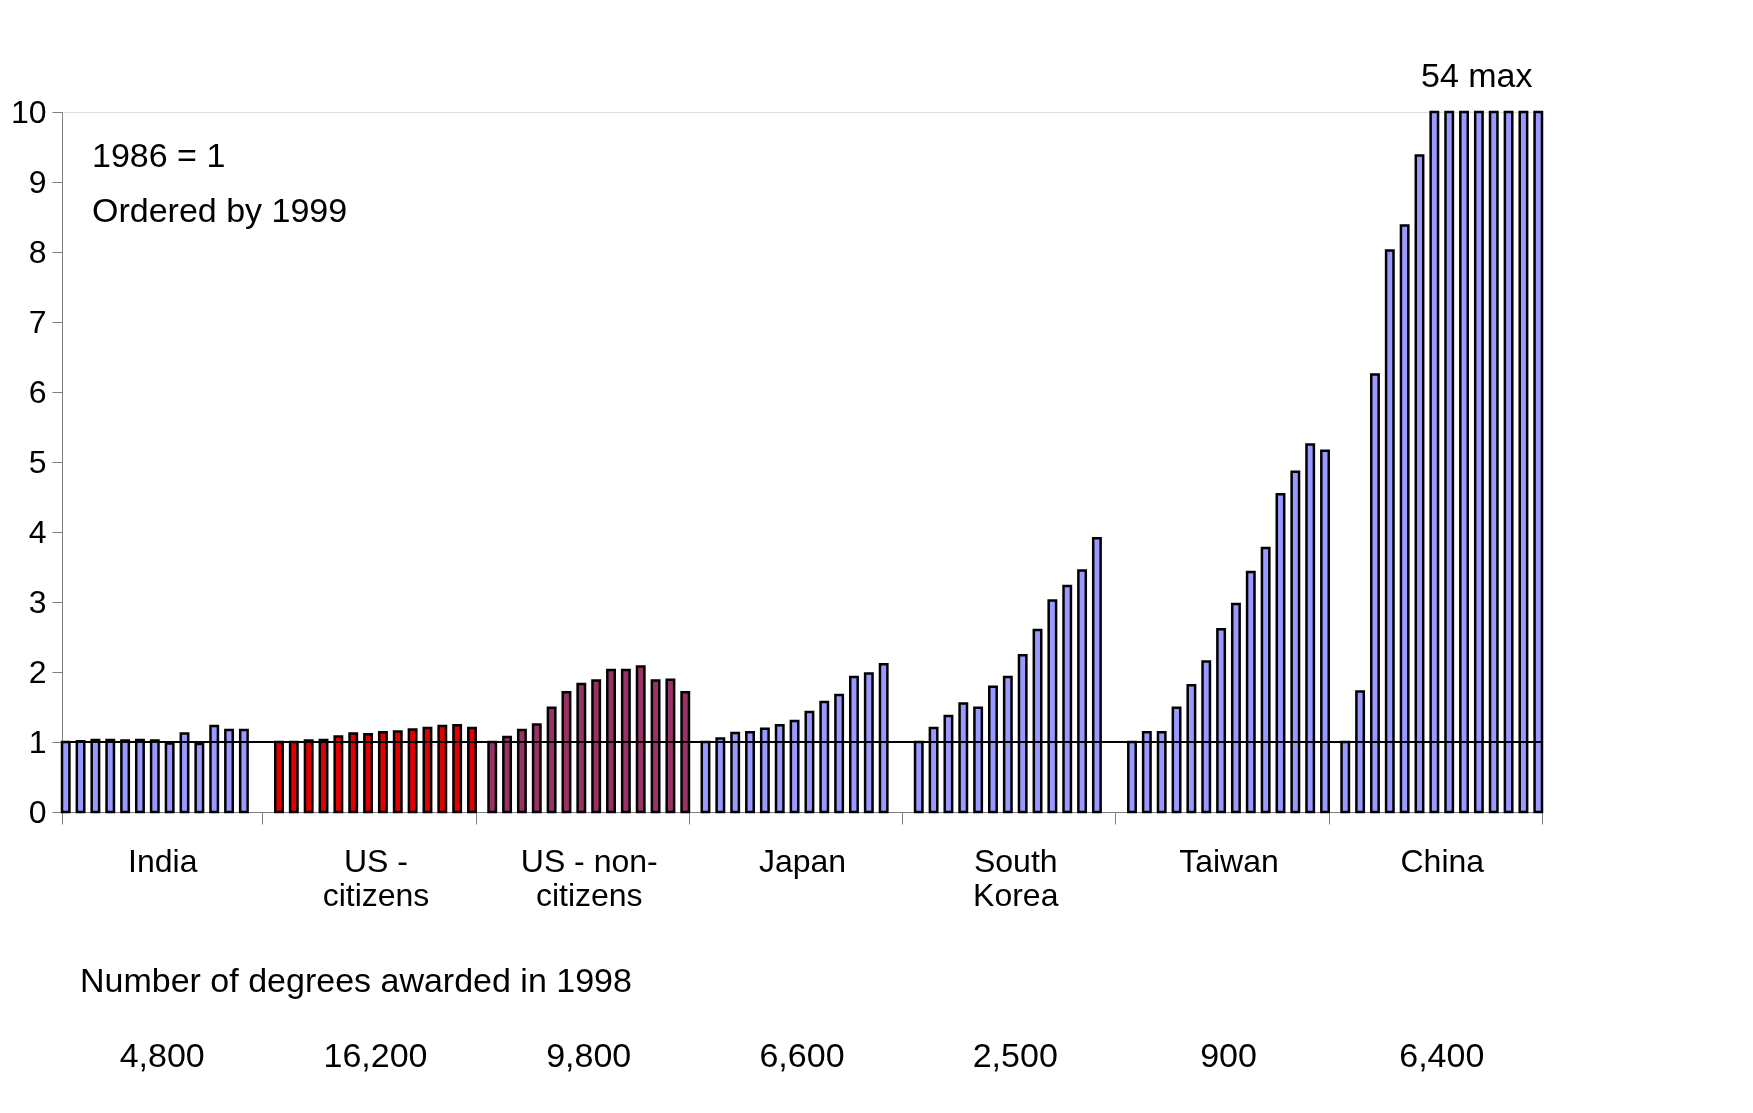 The image size is (1753, 1113). What do you see at coordinates (37, 601) in the screenshot?
I see `y-tick-label: 3` at bounding box center [37, 601].